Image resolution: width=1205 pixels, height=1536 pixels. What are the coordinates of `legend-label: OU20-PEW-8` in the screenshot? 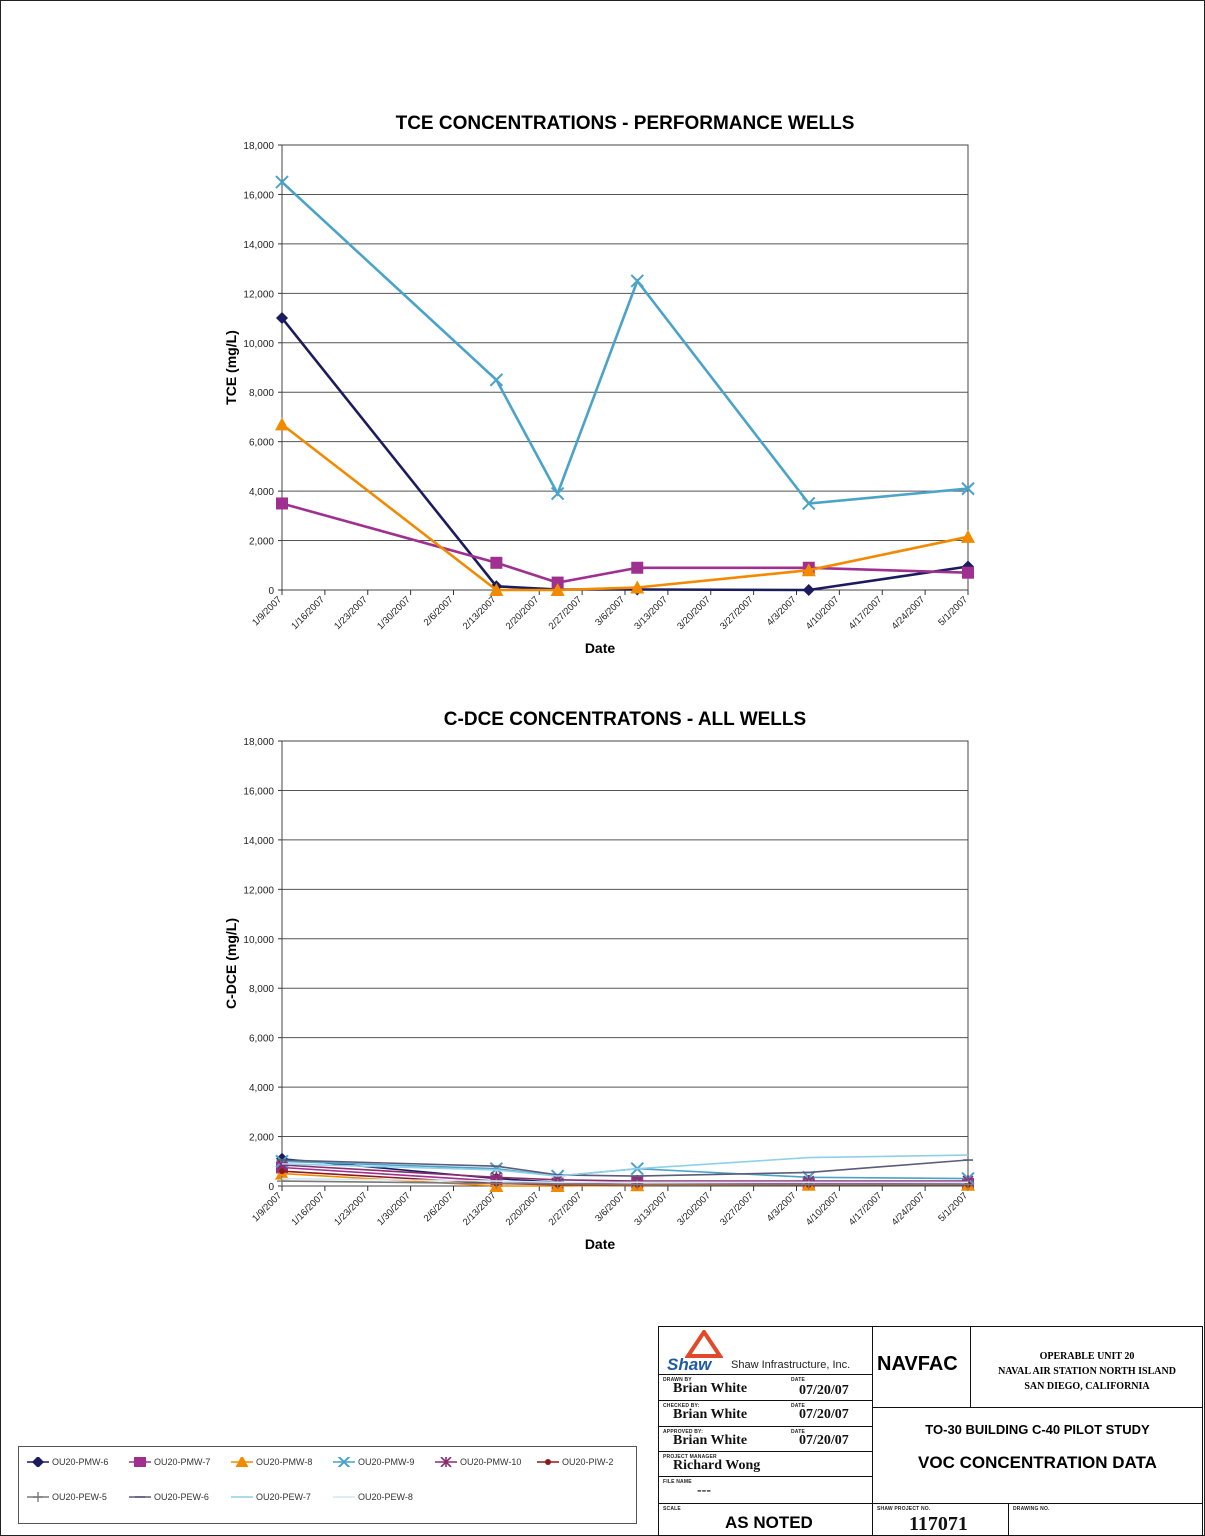 It's located at (385, 1497).